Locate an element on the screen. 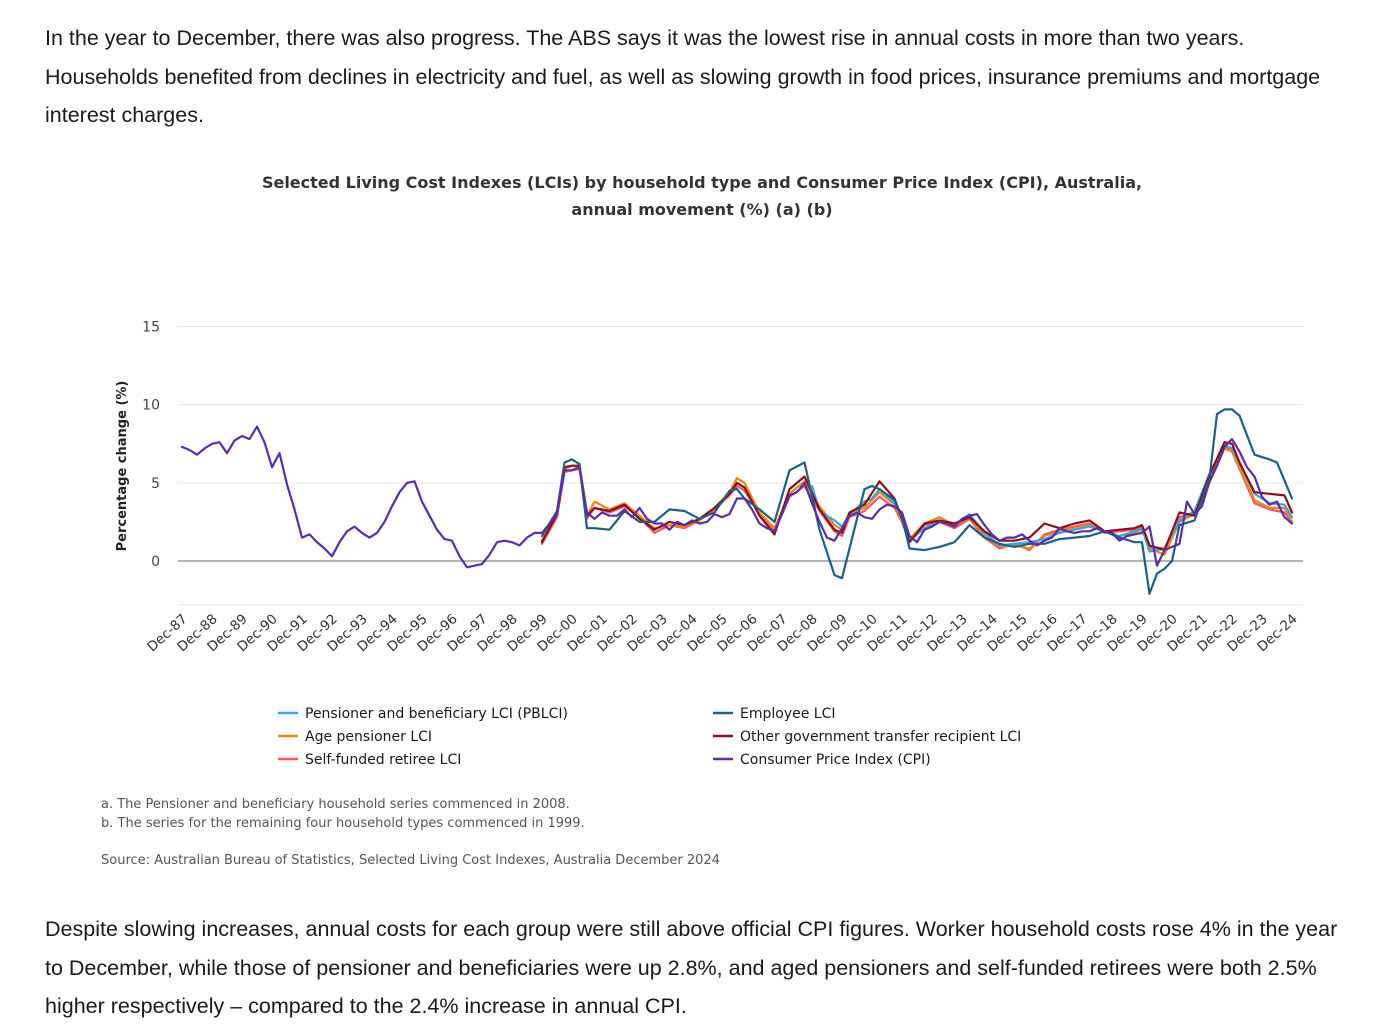  legend-label: Pensioner and beneficiary LCI (PBLCI) is located at coordinates (436, 714).